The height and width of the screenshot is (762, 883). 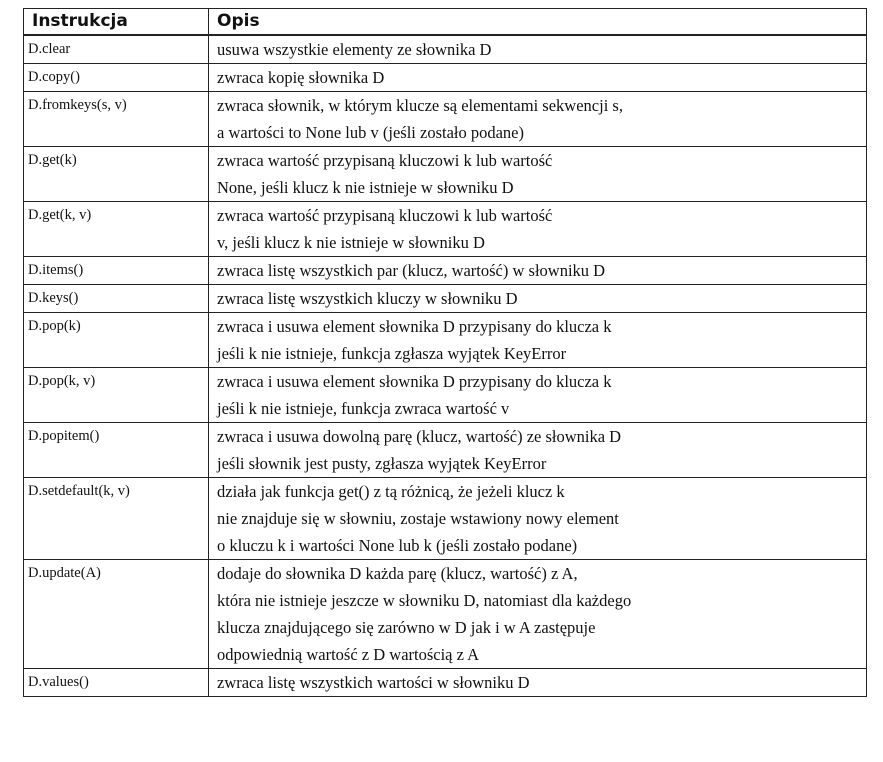 What do you see at coordinates (116, 229) in the screenshot?
I see `instruction-cell: D.get(k, v)` at bounding box center [116, 229].